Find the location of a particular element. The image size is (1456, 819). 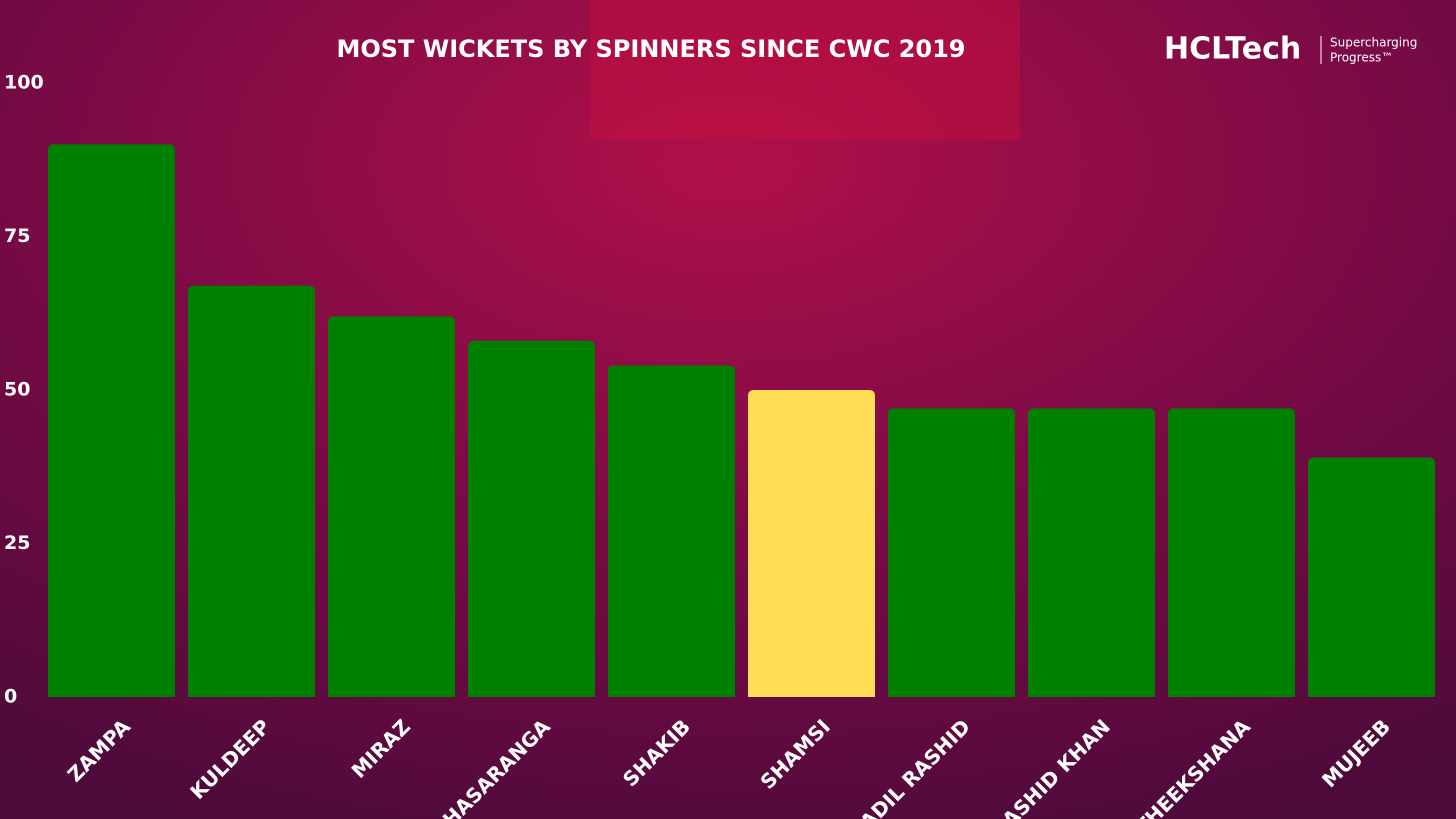

y-tick-label: 75 is located at coordinates (17, 236).